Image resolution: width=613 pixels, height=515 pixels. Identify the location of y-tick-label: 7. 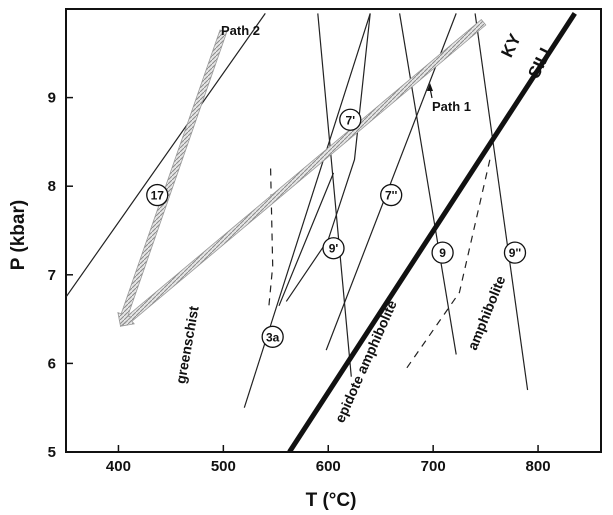
(52, 275).